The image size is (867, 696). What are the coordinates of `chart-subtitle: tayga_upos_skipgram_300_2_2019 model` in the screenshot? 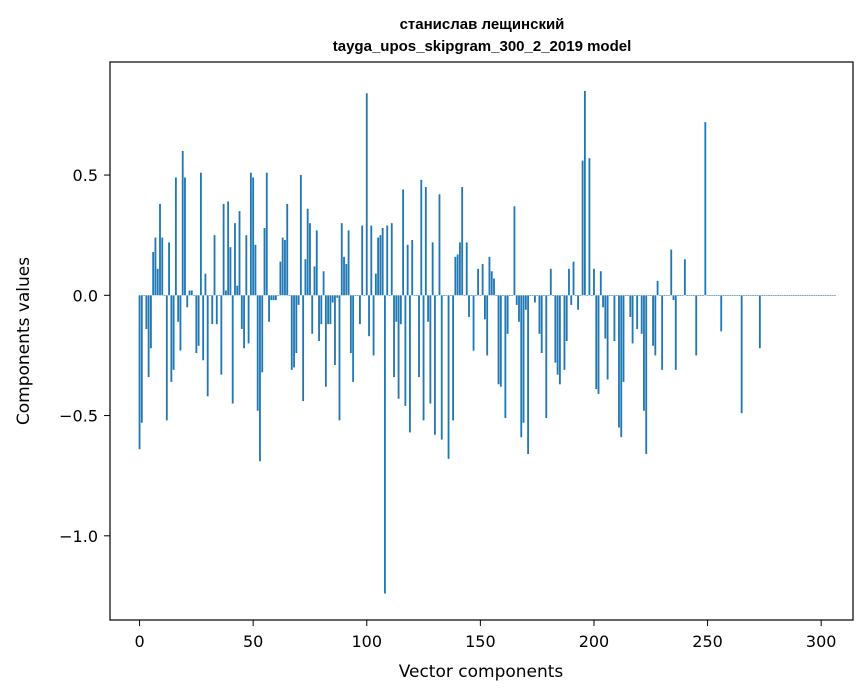 It's located at (482, 46).